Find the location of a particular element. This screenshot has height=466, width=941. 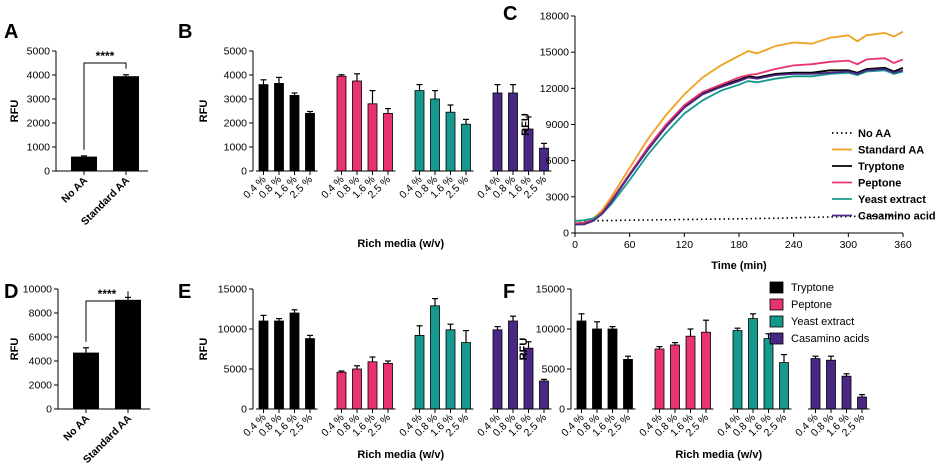

y-tick-label-e: 0 is located at coordinates (244, 410).